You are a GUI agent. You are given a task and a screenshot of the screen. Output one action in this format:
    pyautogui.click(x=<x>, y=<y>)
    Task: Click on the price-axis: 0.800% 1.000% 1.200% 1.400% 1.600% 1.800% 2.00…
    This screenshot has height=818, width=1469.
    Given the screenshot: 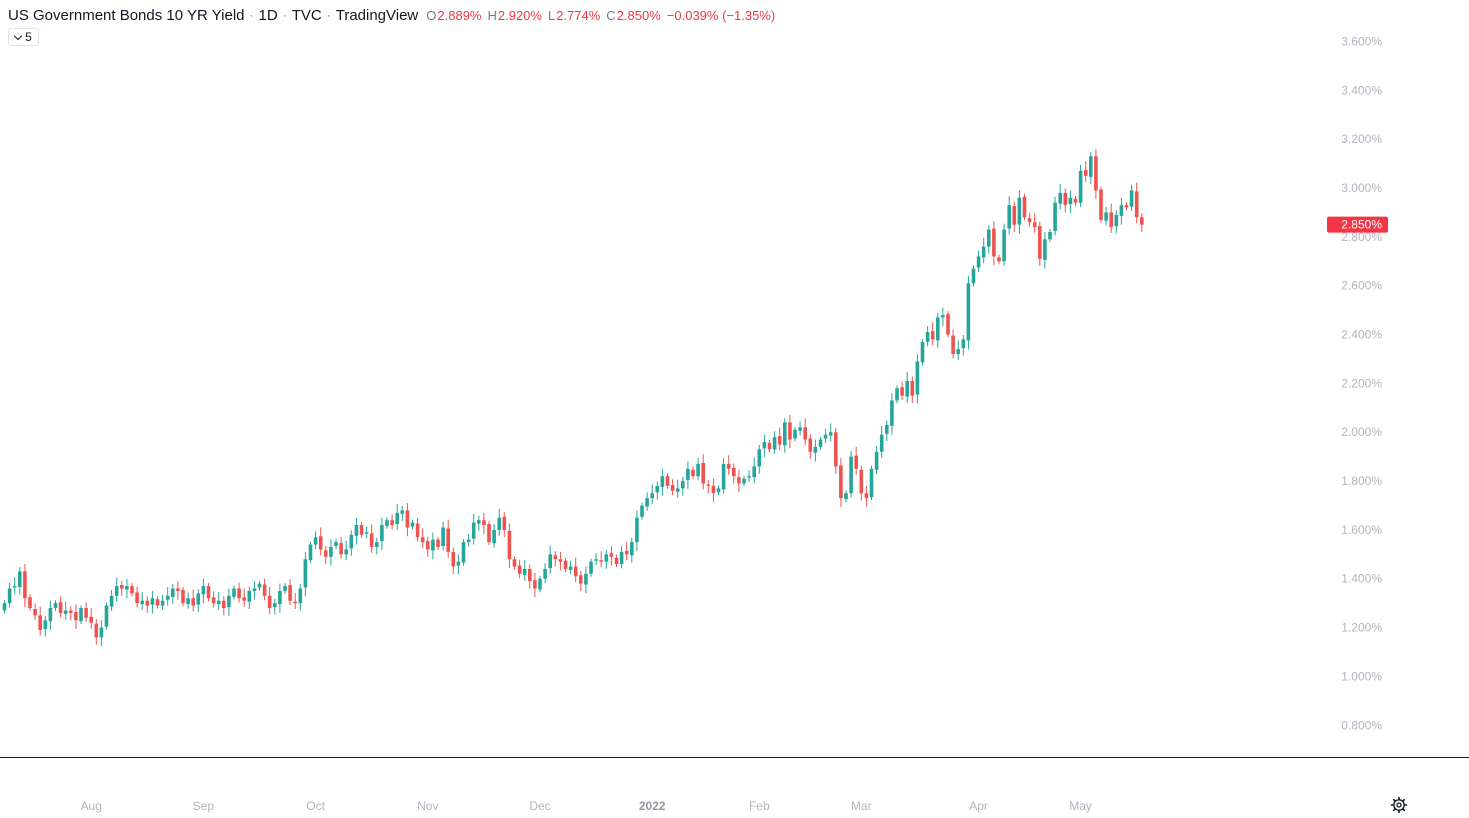 What is the action you would take?
    pyautogui.click(x=1361, y=384)
    